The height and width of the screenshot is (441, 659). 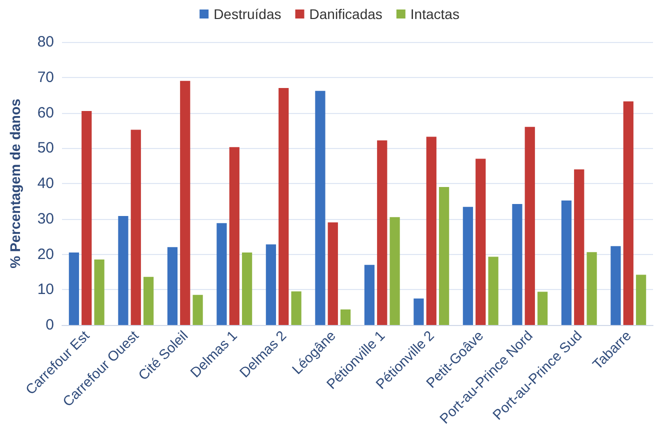 I want to click on y-tick-label: 0, so click(x=50, y=325).